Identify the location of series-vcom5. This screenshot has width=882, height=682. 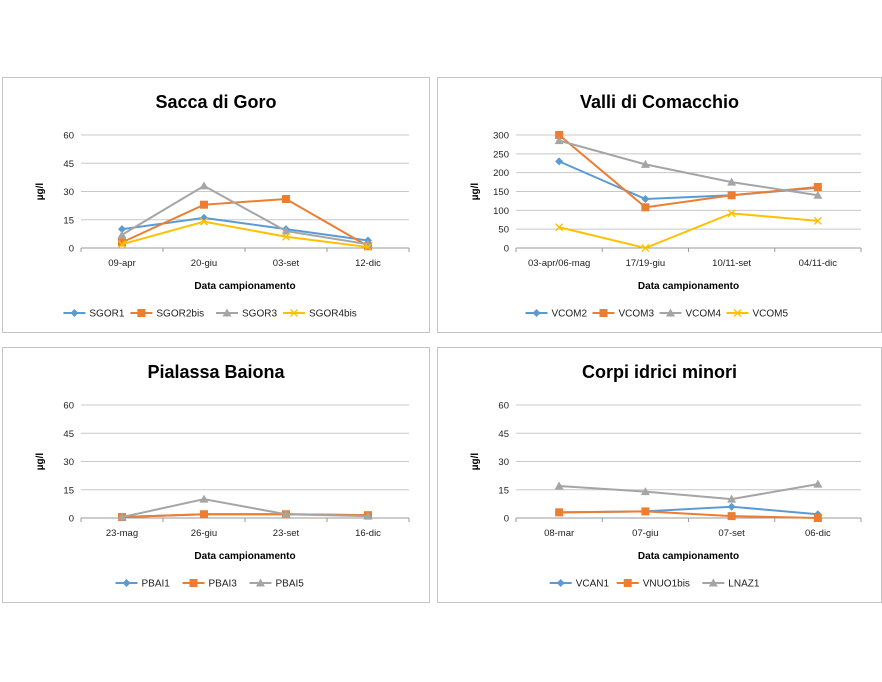
(688, 230).